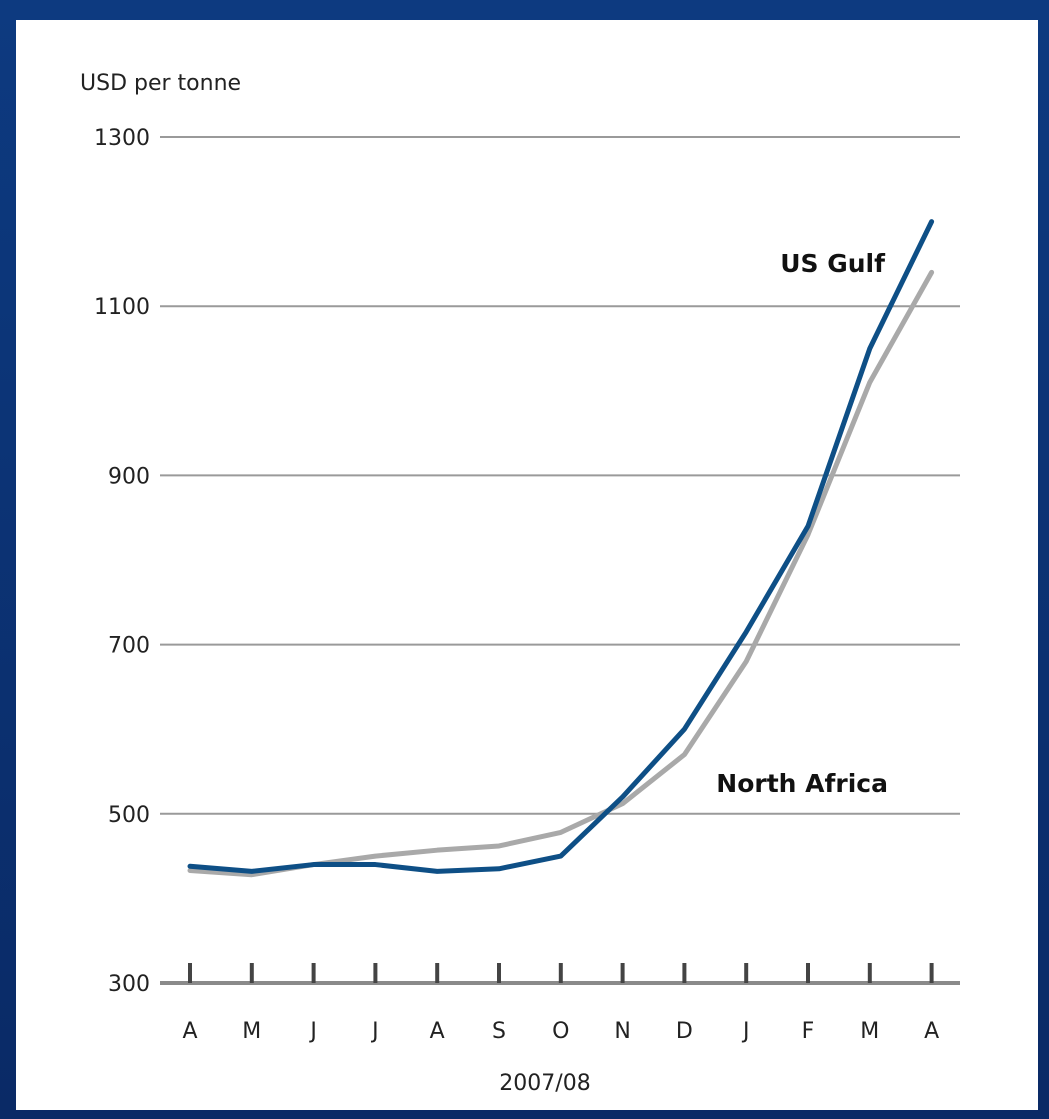  I want to click on y-tick-label: 900, so click(129, 476).